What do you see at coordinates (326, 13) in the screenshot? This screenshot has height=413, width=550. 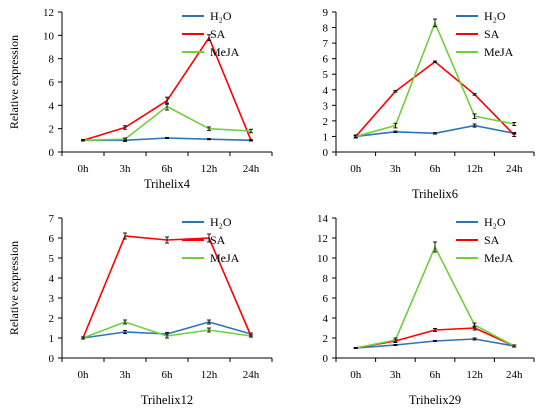 I see `y-tick-label: 9` at bounding box center [326, 13].